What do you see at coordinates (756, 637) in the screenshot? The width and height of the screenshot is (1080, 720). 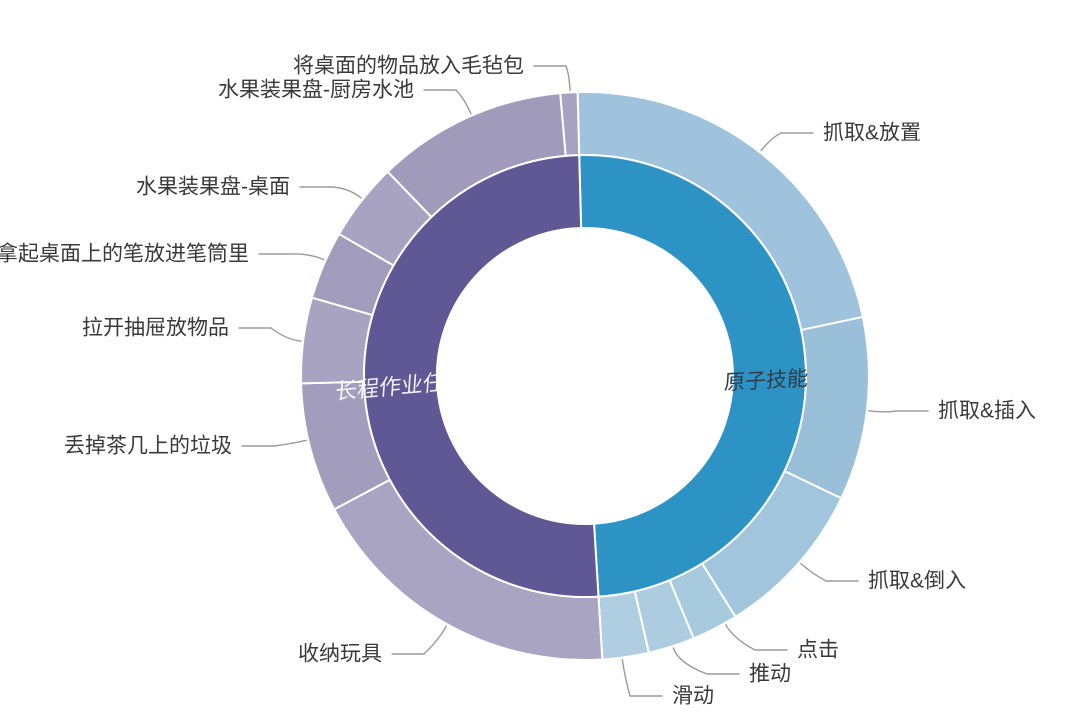 I see `leader-click` at bounding box center [756, 637].